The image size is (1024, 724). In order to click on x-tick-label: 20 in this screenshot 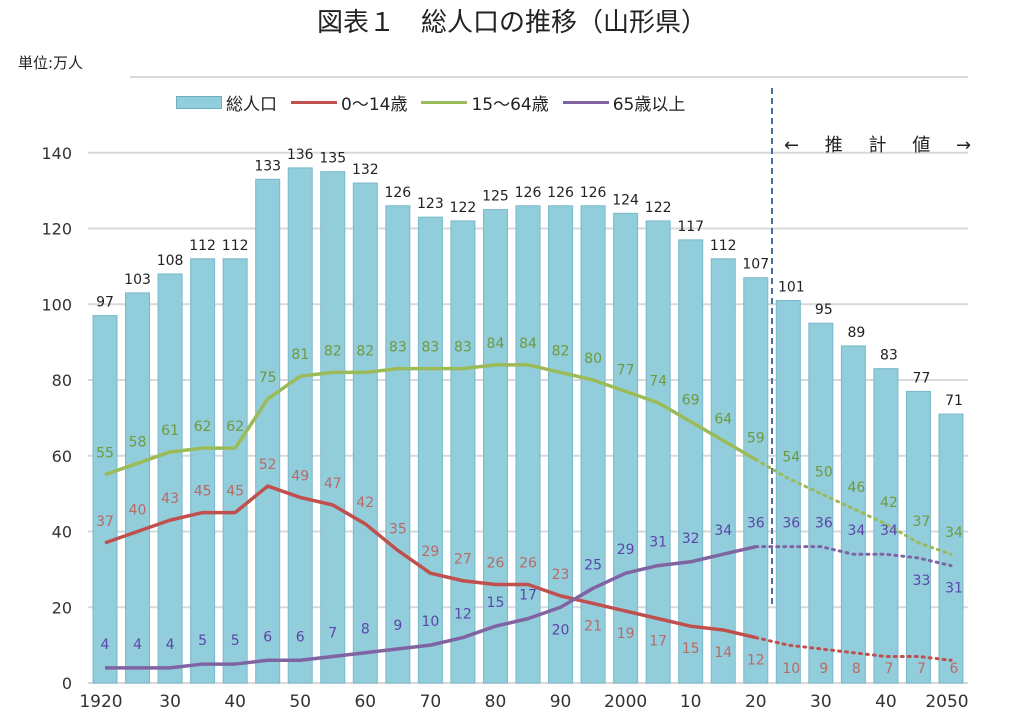, I will do `click(756, 702)`.